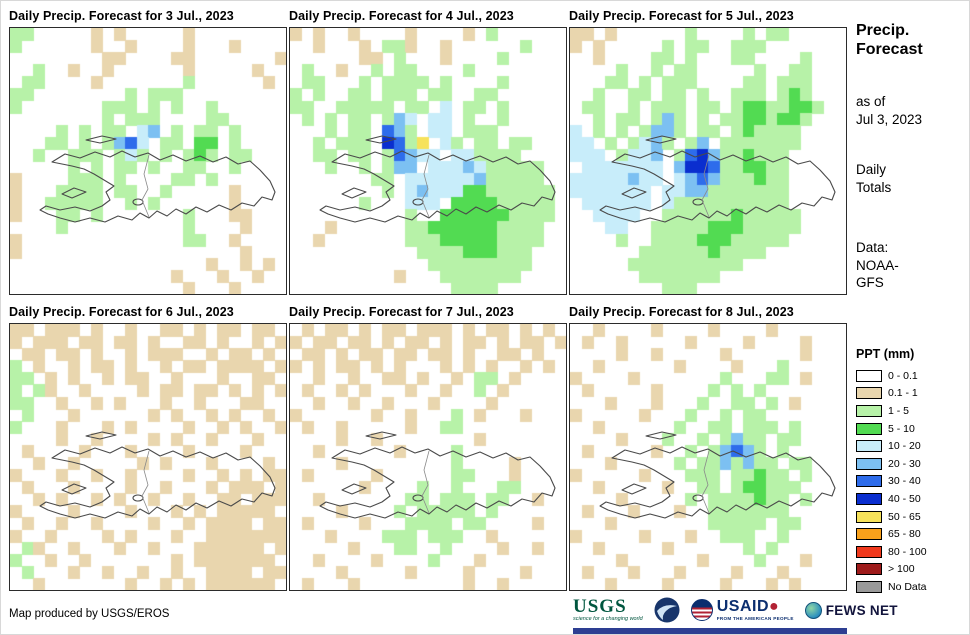 This screenshot has height=635, width=970. Describe the element at coordinates (89, 614) in the screenshot. I see `map-credit: Map produced by USGS/EROS` at that location.